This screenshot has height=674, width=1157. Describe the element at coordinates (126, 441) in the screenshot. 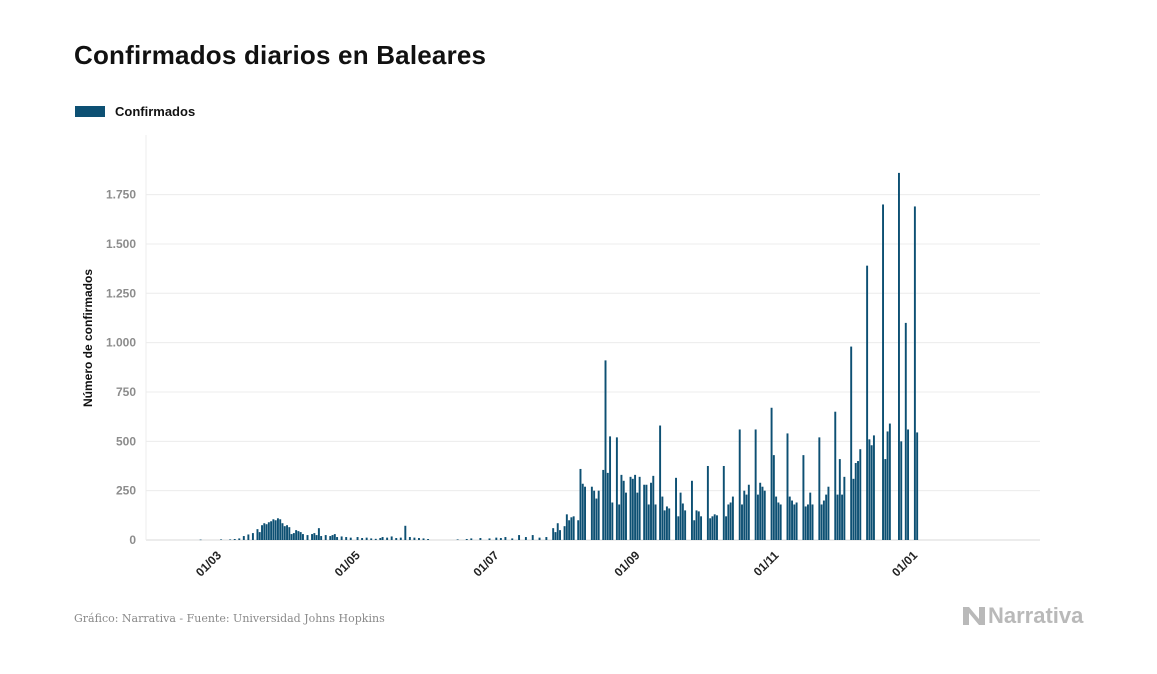

I see `y-tick-label: 500` at that location.